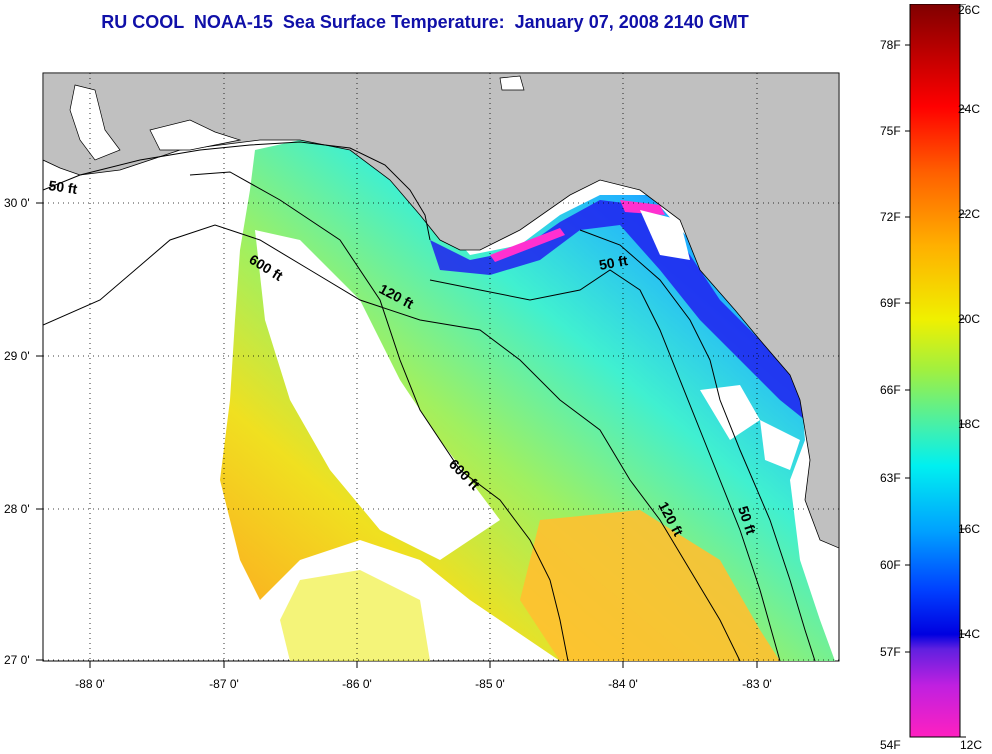 The image size is (992, 754). I want to click on colorbar-f-label: 63F, so click(890, 478).